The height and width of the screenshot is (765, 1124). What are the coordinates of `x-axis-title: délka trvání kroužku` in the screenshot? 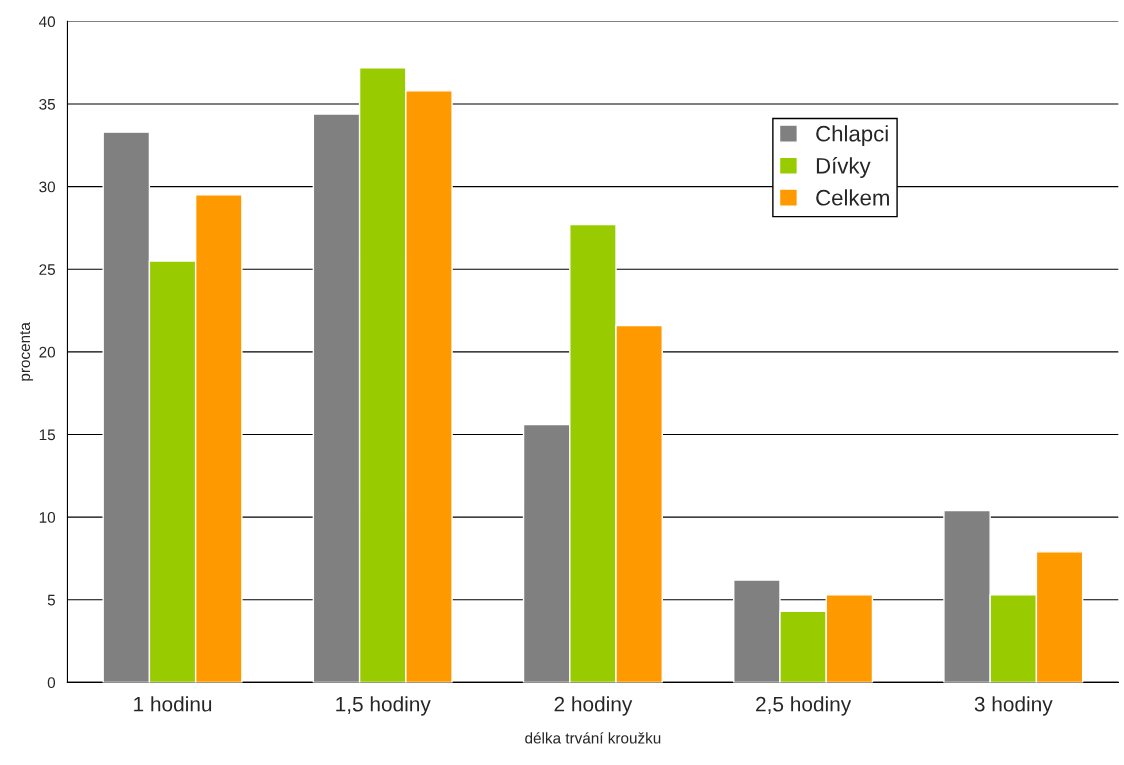 It's located at (593, 738).